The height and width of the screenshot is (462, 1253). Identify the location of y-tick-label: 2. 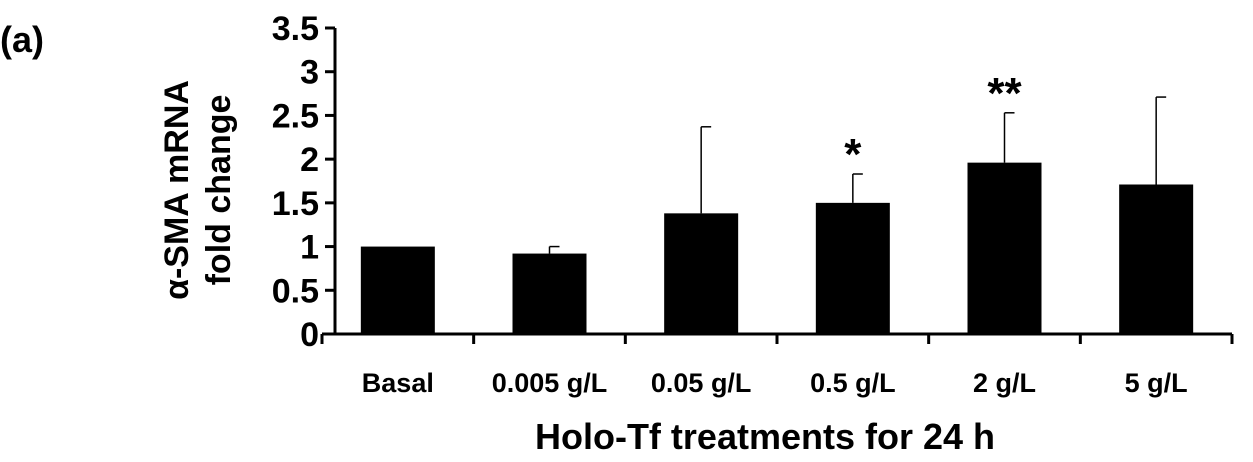
(309, 160).